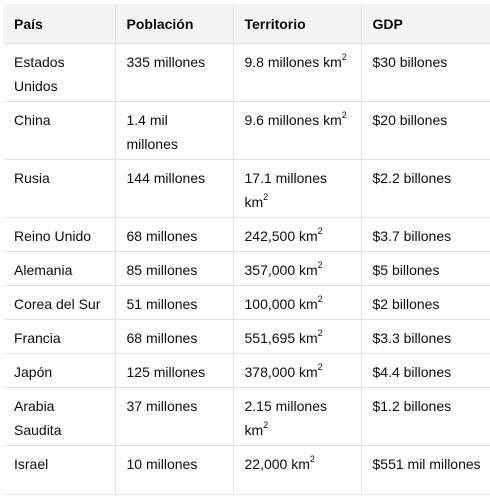 The width and height of the screenshot is (490, 500). I want to click on cell-country: Reino Unido, so click(59, 234).